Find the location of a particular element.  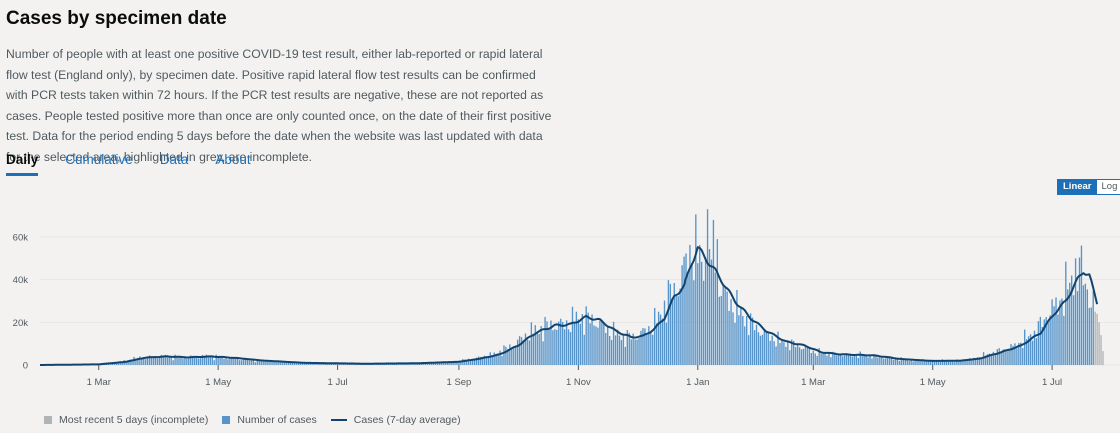

tab-daily: Daily is located at coordinates (22, 164).